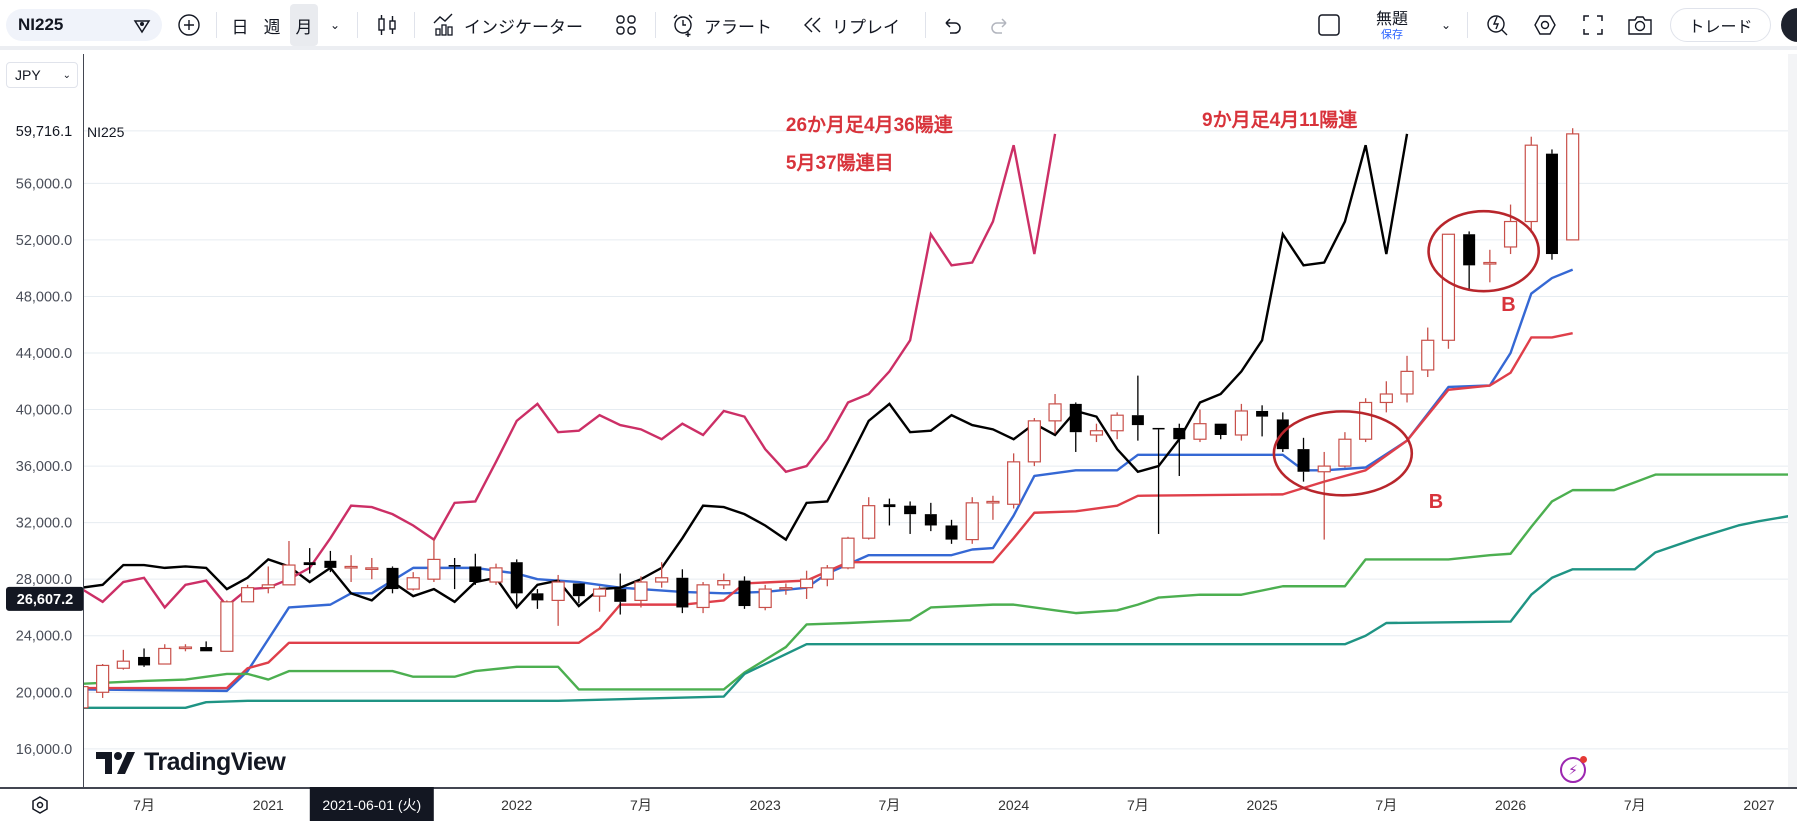 This screenshot has width=1797, height=823. Describe the element at coordinates (857, 25) in the screenshot. I see `replay-button: リプレイ` at that location.